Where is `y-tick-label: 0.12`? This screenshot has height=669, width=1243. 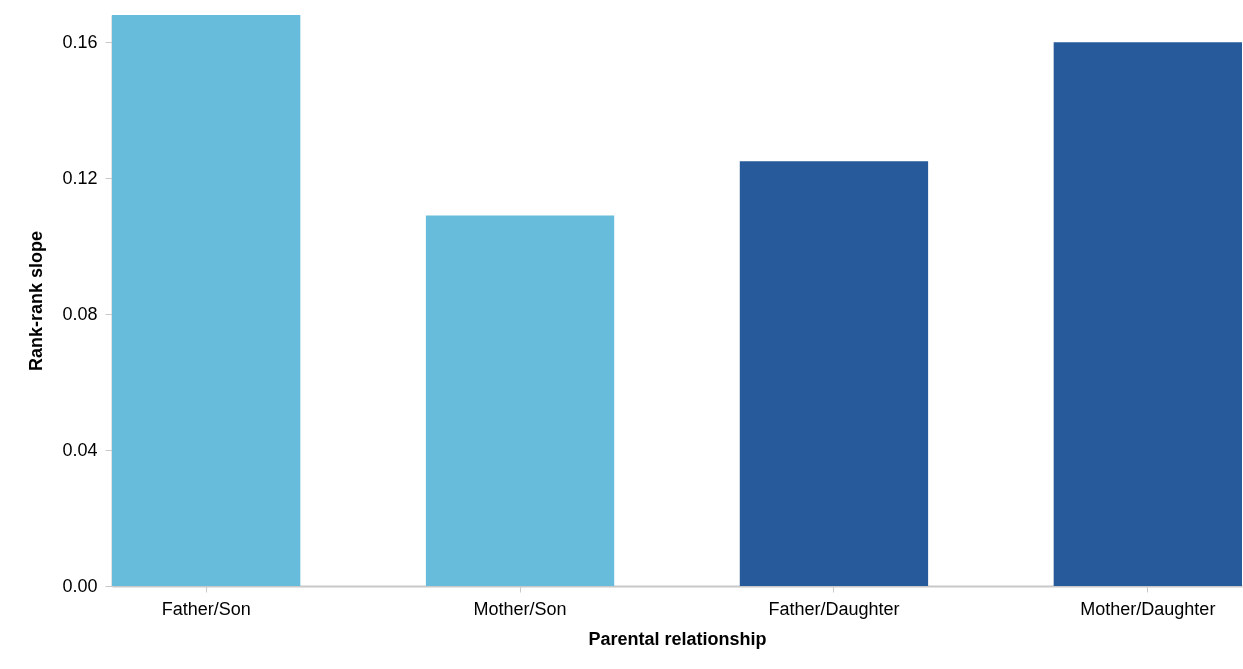 y-tick-label: 0.12 is located at coordinates (80, 177).